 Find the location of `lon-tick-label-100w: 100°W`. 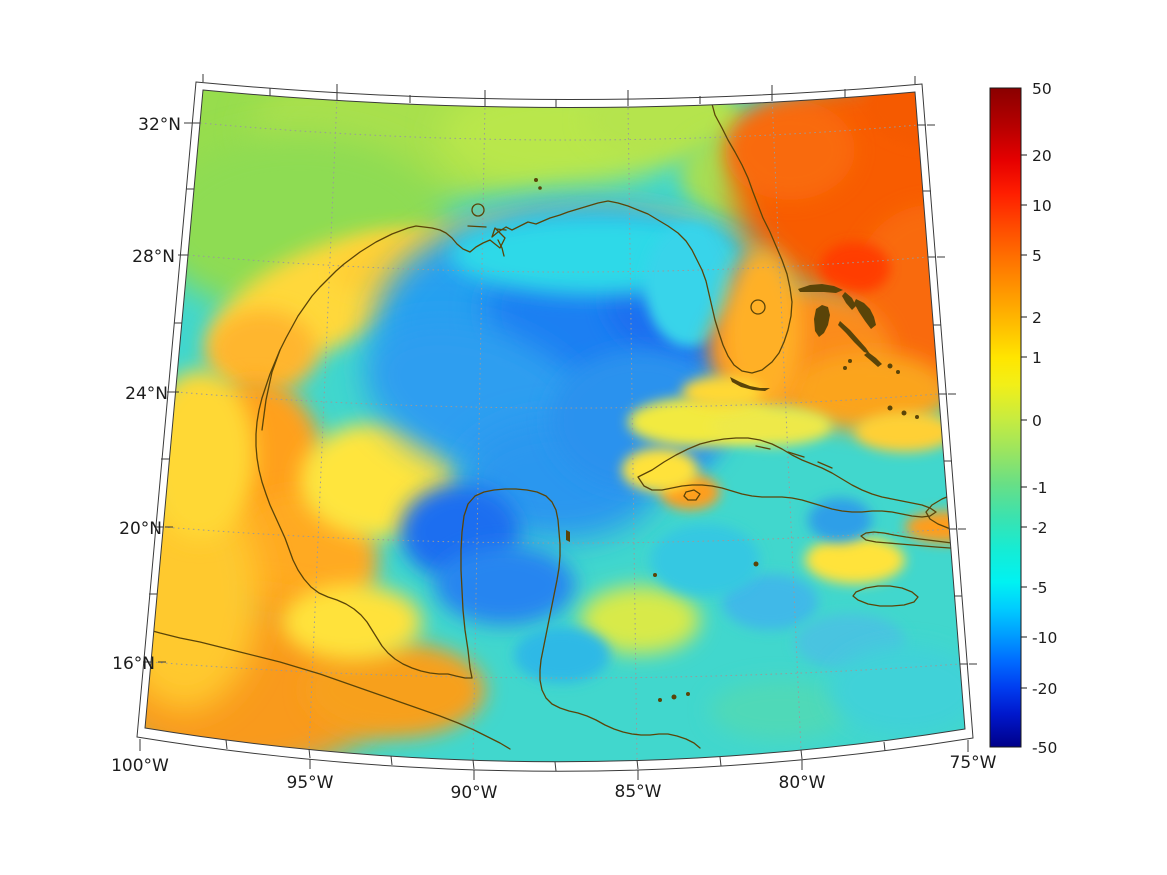

lon-tick-label-100w: 100°W is located at coordinates (140, 766).